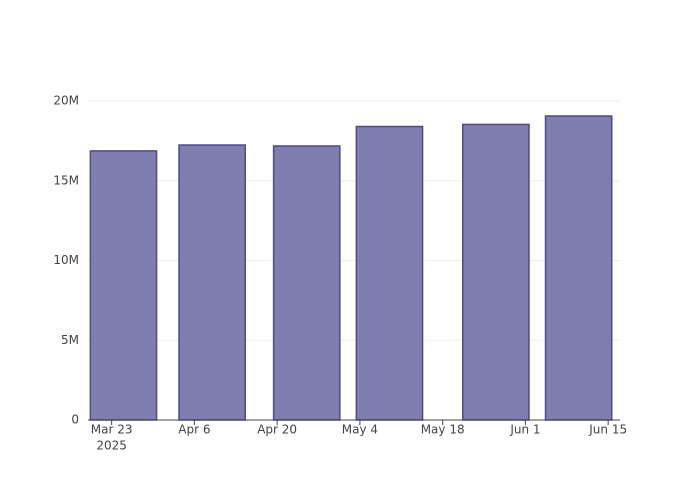 This screenshot has height=500, width=700. I want to click on y-tick-label: 15M, so click(66, 180).